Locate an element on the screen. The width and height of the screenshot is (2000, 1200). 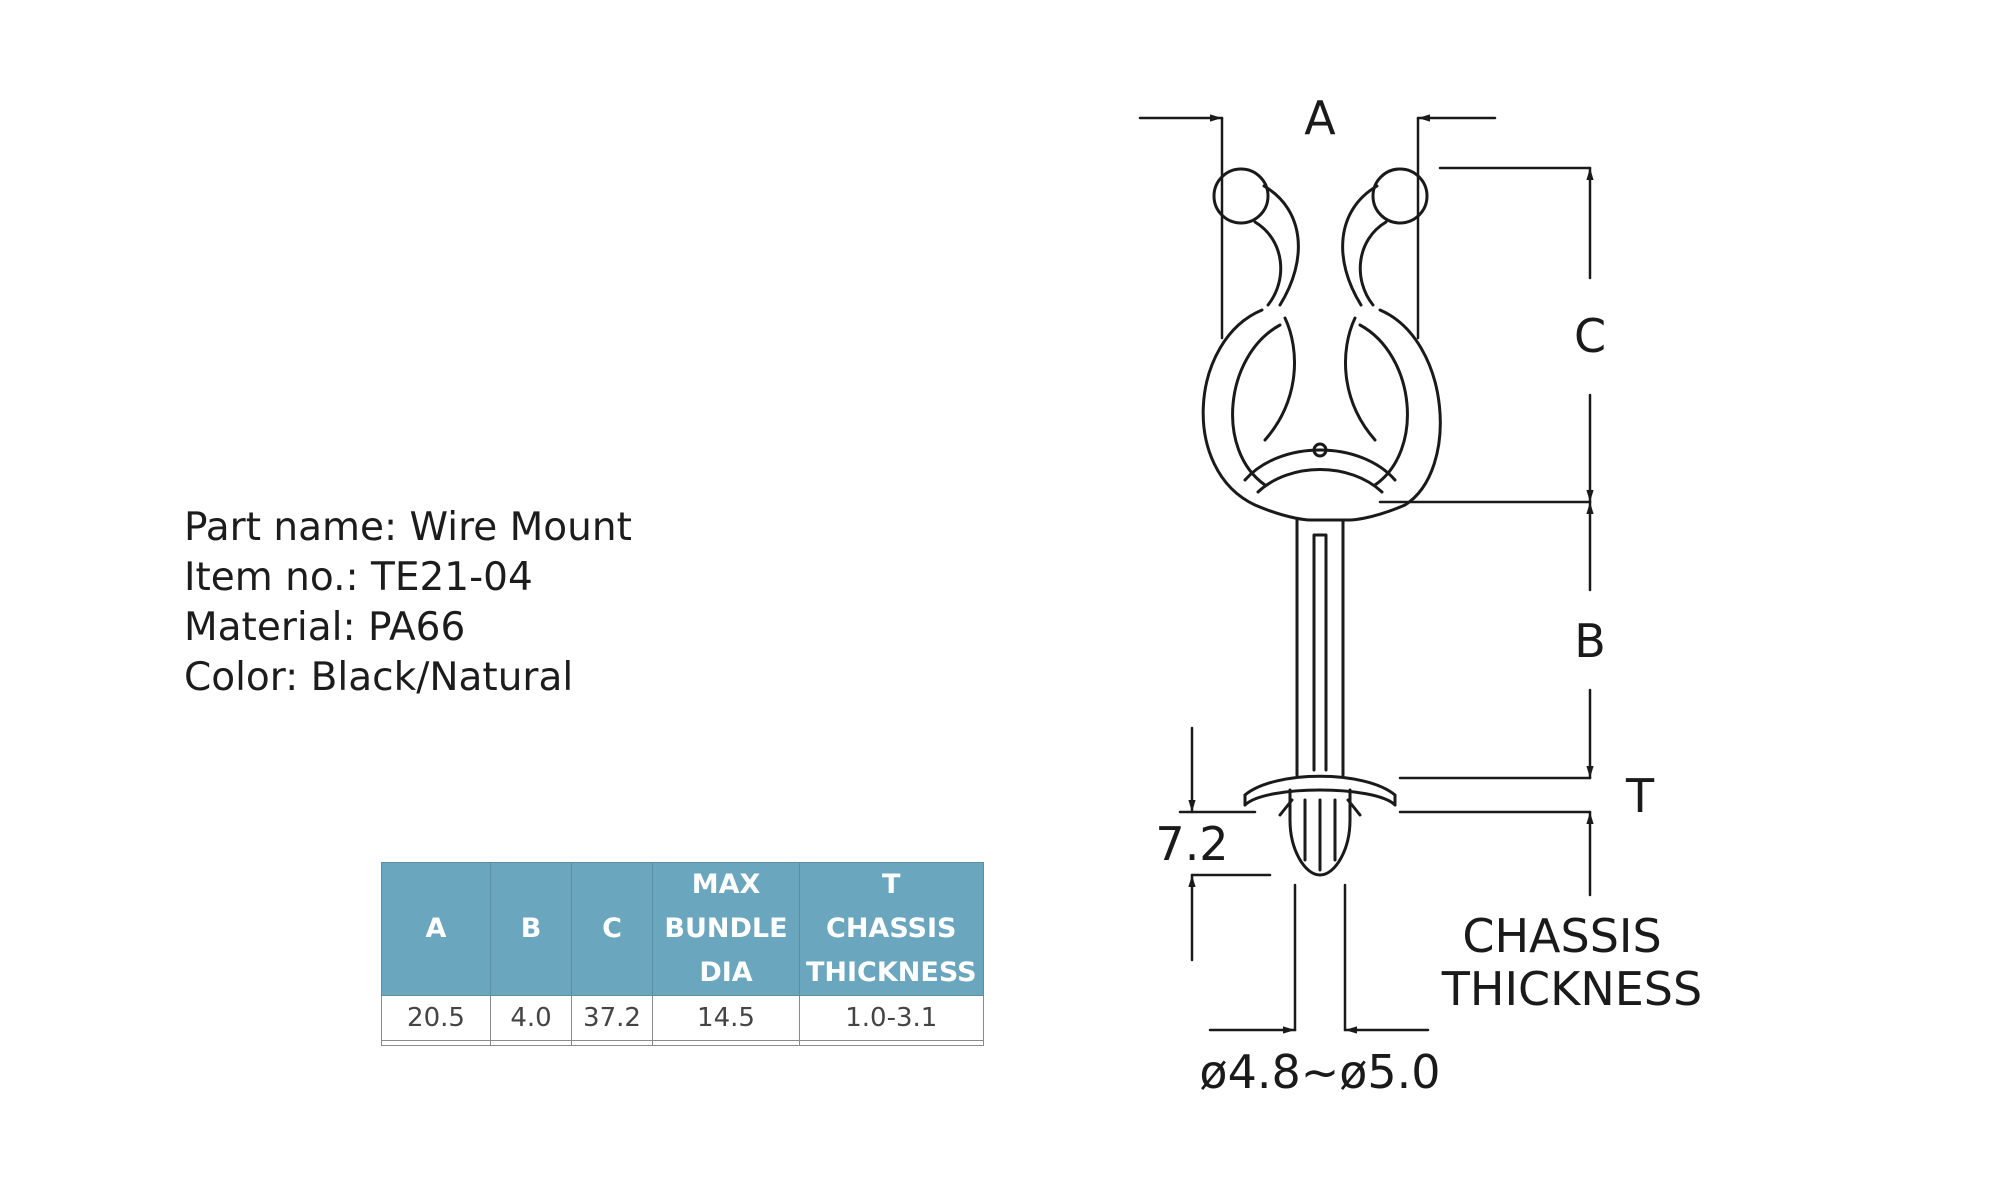
table-footer-rule is located at coordinates (682, 1043).